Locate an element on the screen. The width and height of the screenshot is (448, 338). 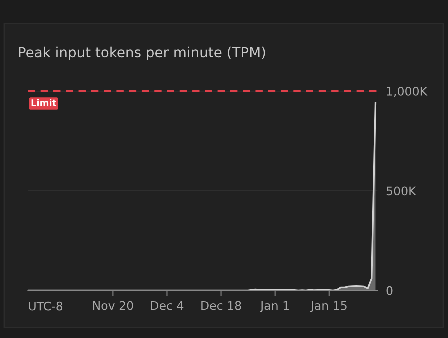
y-tick-label: 1,000K is located at coordinates (407, 92).